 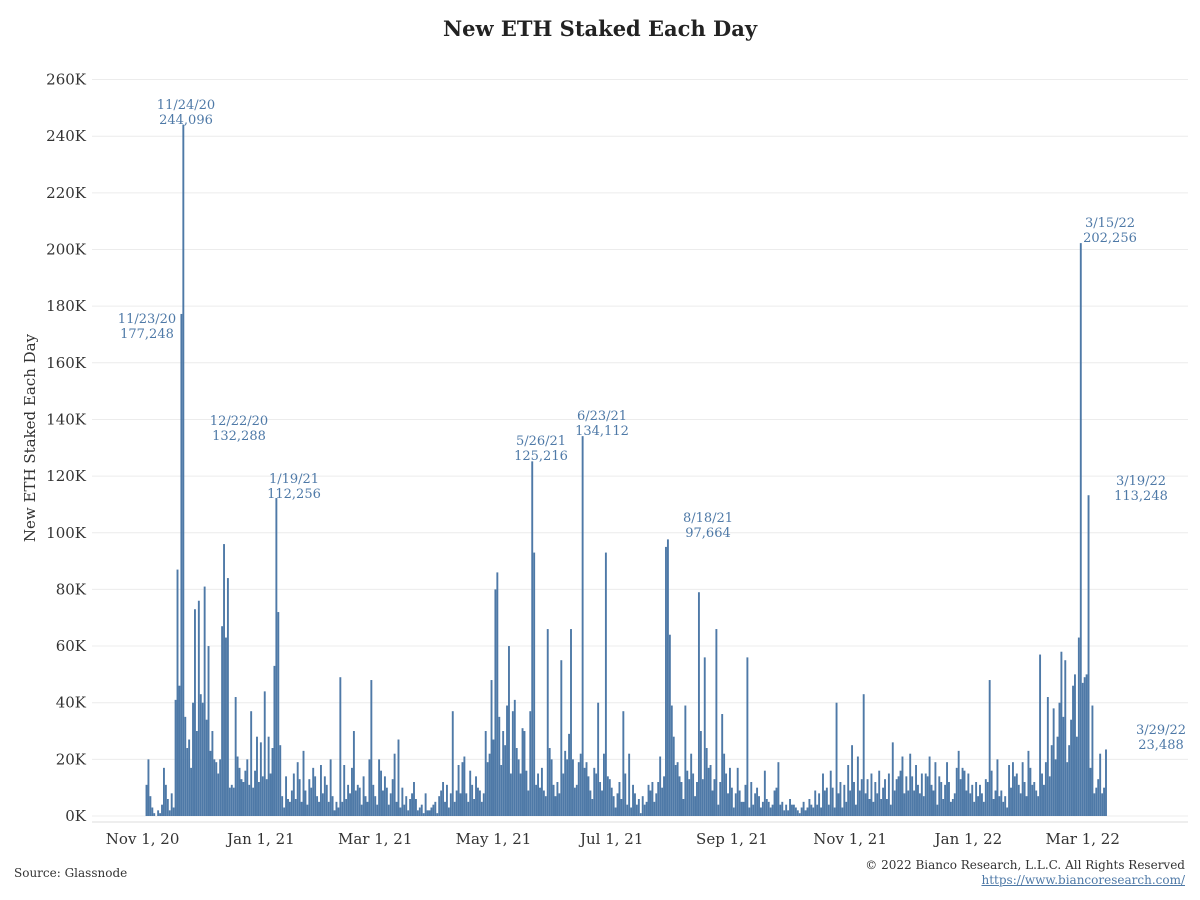 I want to click on annotation-date: 3/15/22, so click(x=1110, y=223).